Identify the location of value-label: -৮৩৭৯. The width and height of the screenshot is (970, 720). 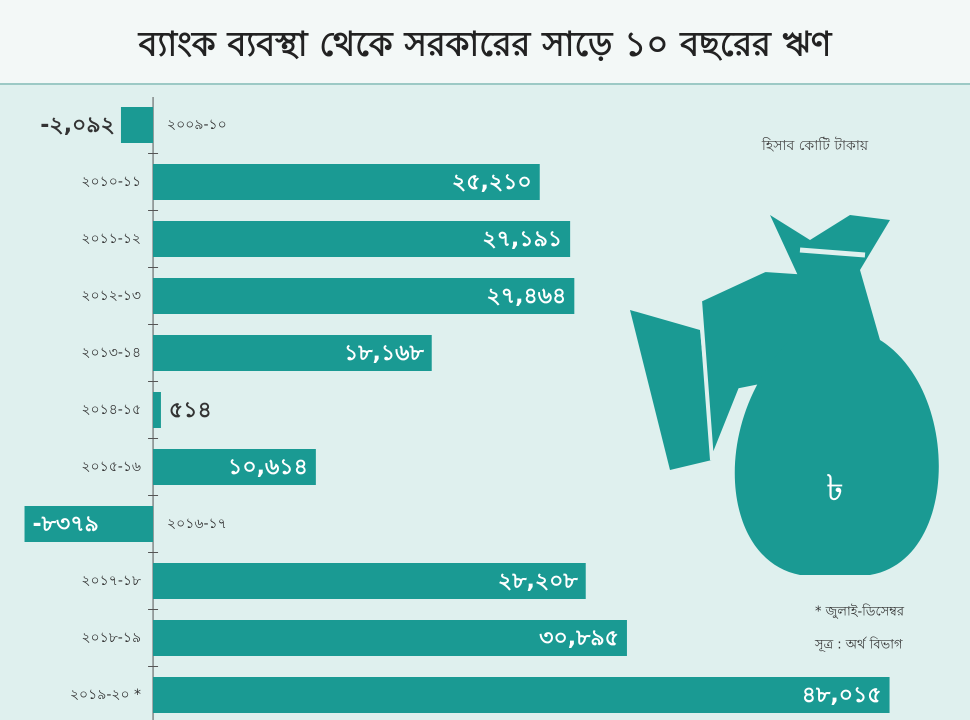
(66, 524).